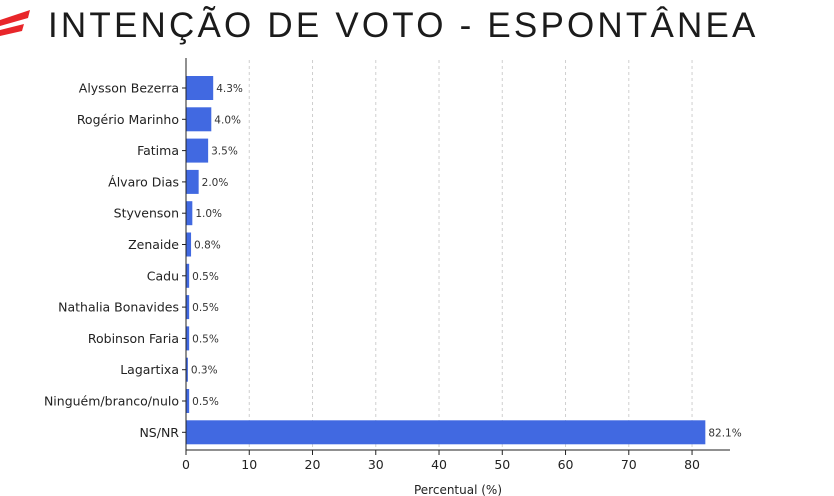 Image resolution: width=834 pixels, height=496 pixels. Describe the element at coordinates (143, 181) in the screenshot. I see `category-label: Álvaro Dias` at that location.